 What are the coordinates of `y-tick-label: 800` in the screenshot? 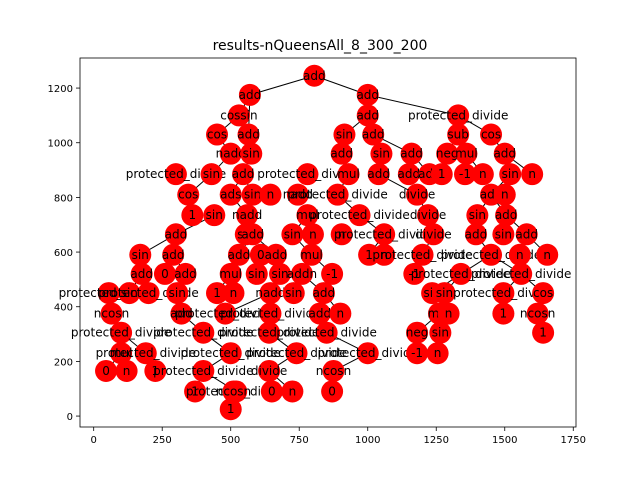 It's located at (63, 198).